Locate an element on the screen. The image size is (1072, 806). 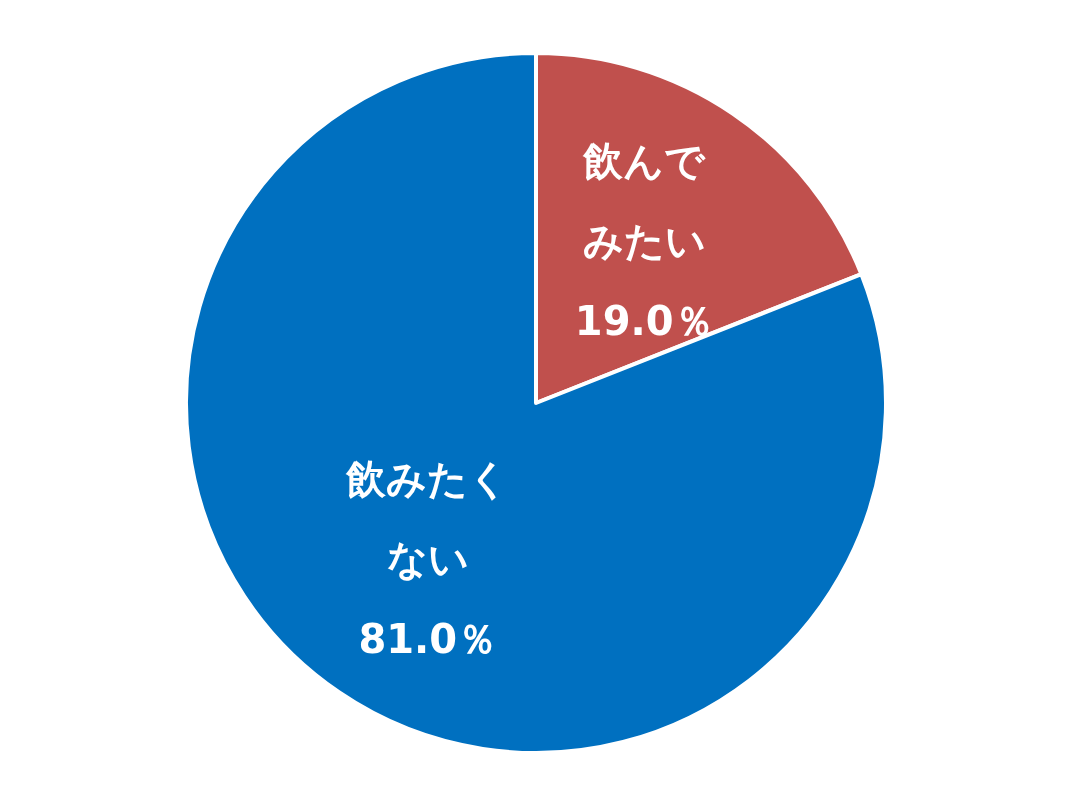
slice-label: 飲んでみたい is located at coordinates (644, 200).